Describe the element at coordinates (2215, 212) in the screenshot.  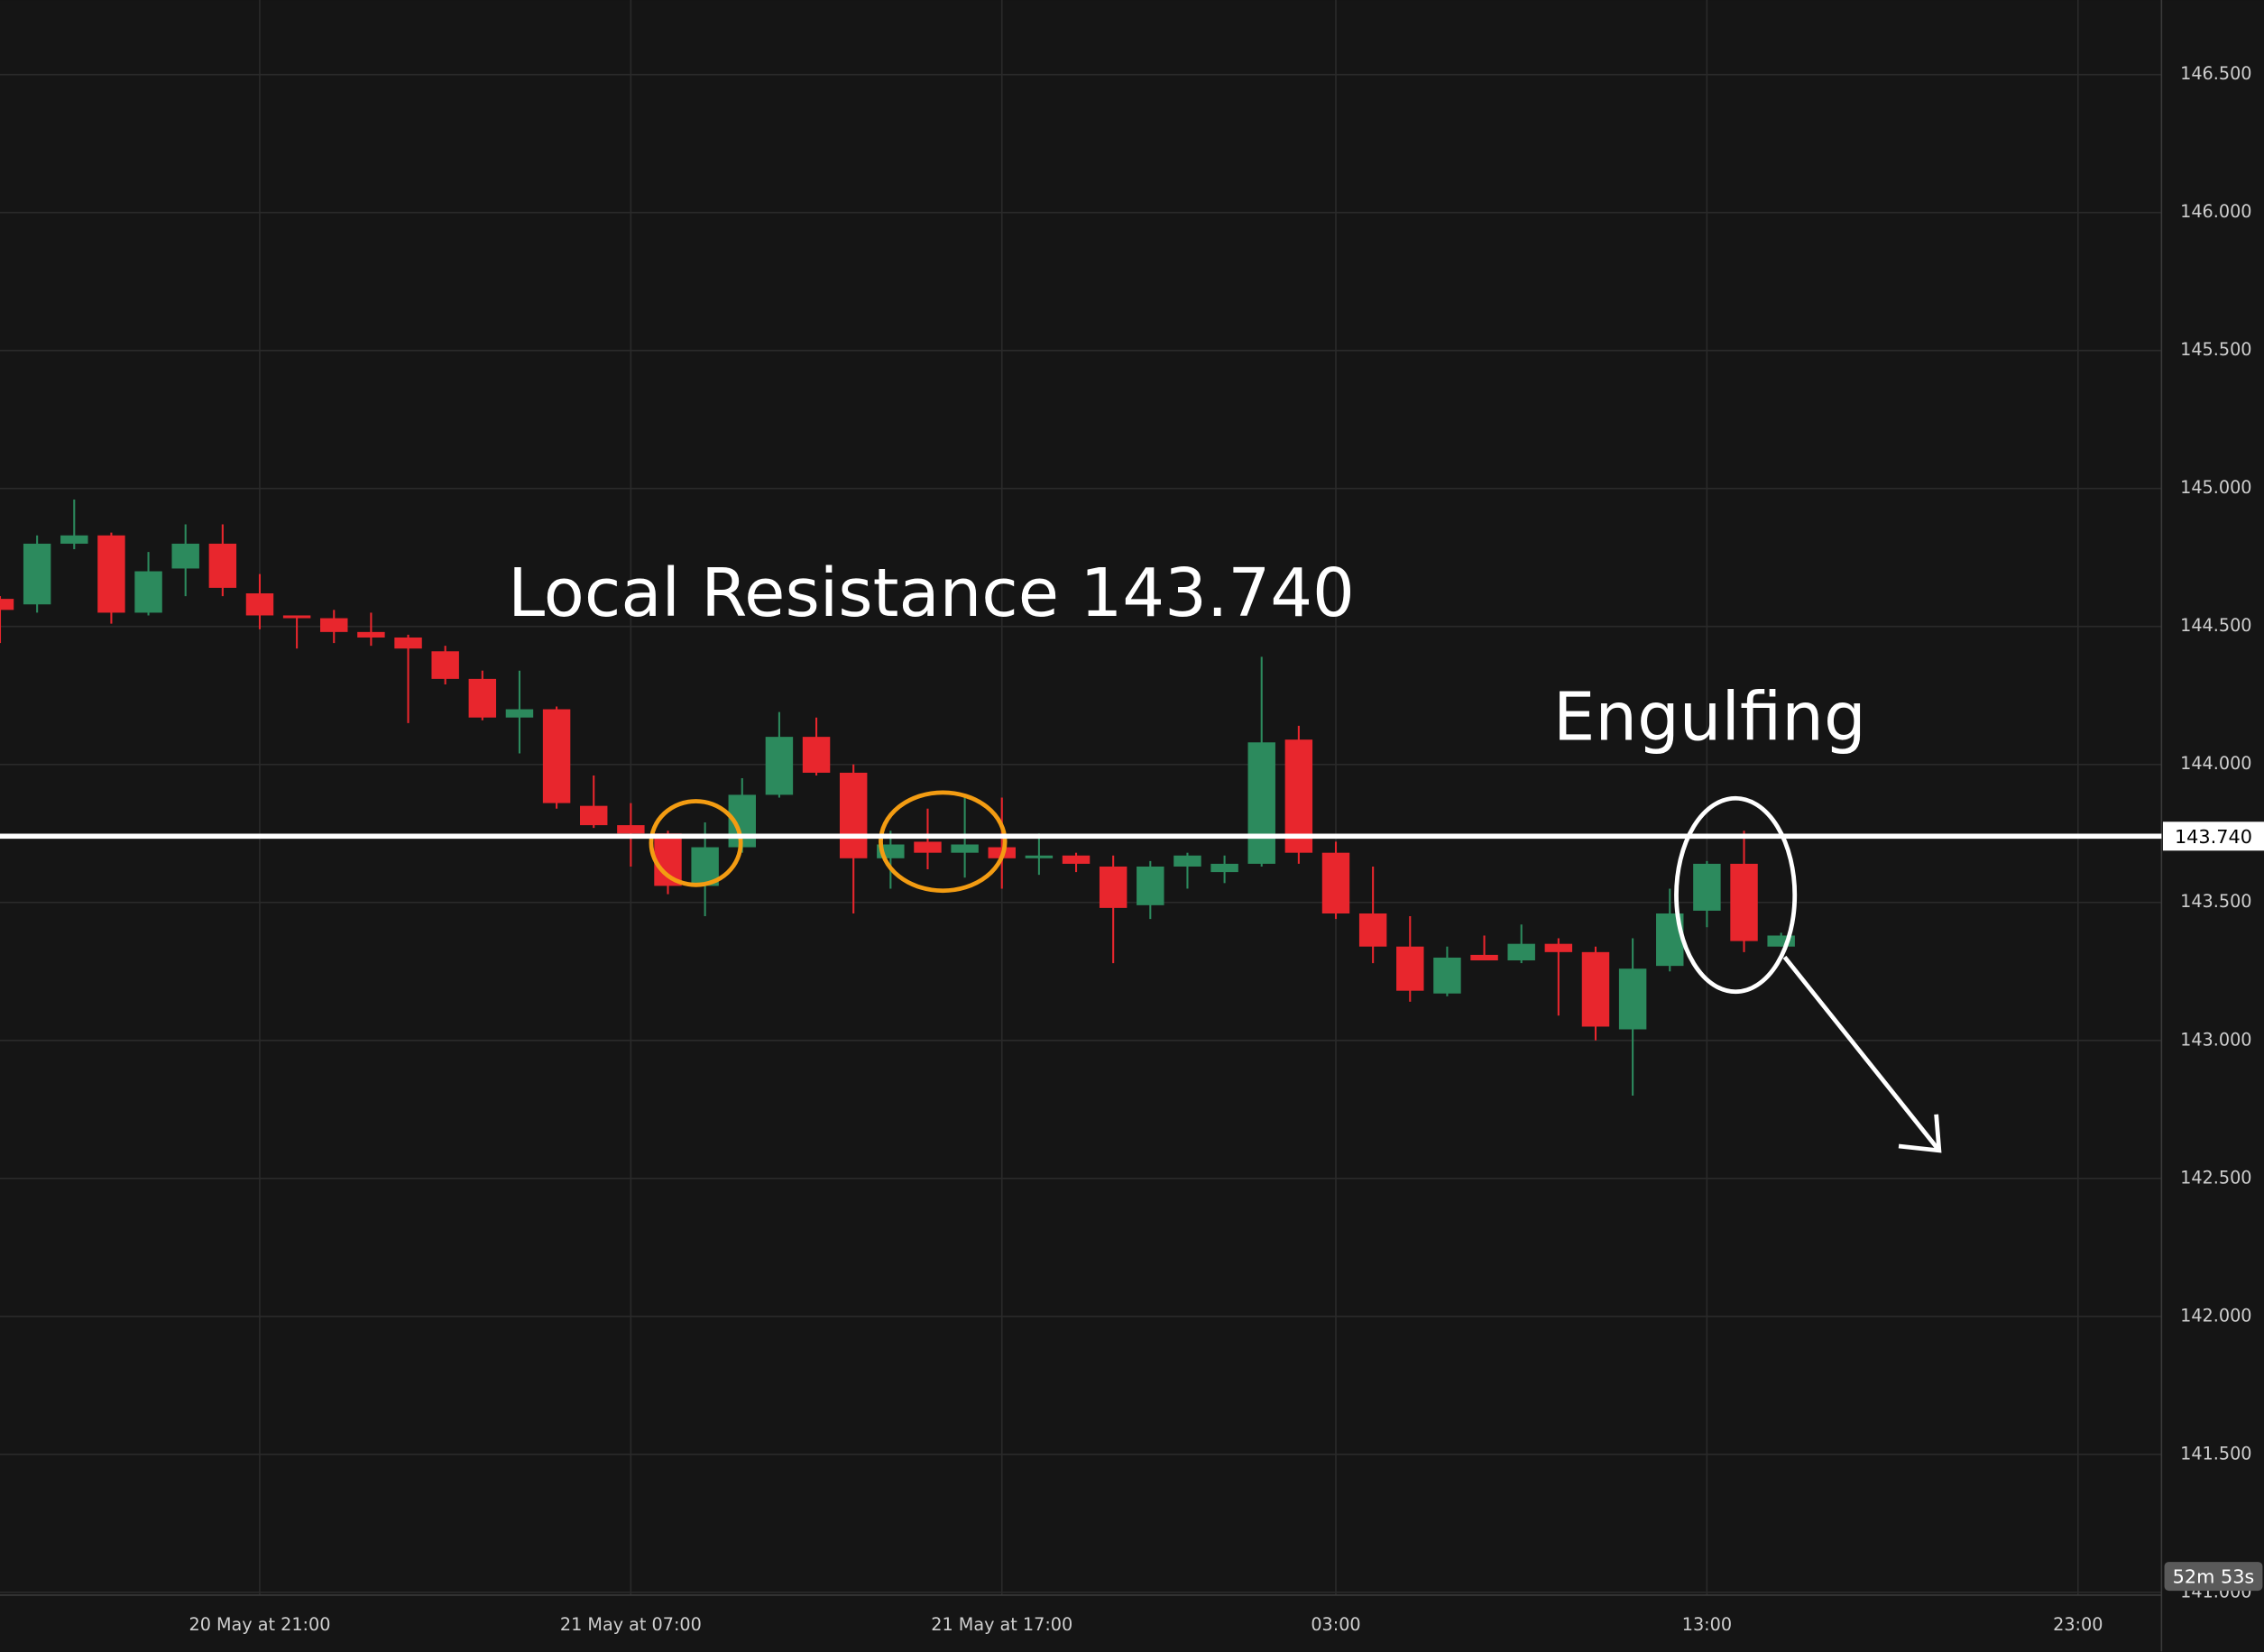
I see `y-tick-label: 146.000` at that location.